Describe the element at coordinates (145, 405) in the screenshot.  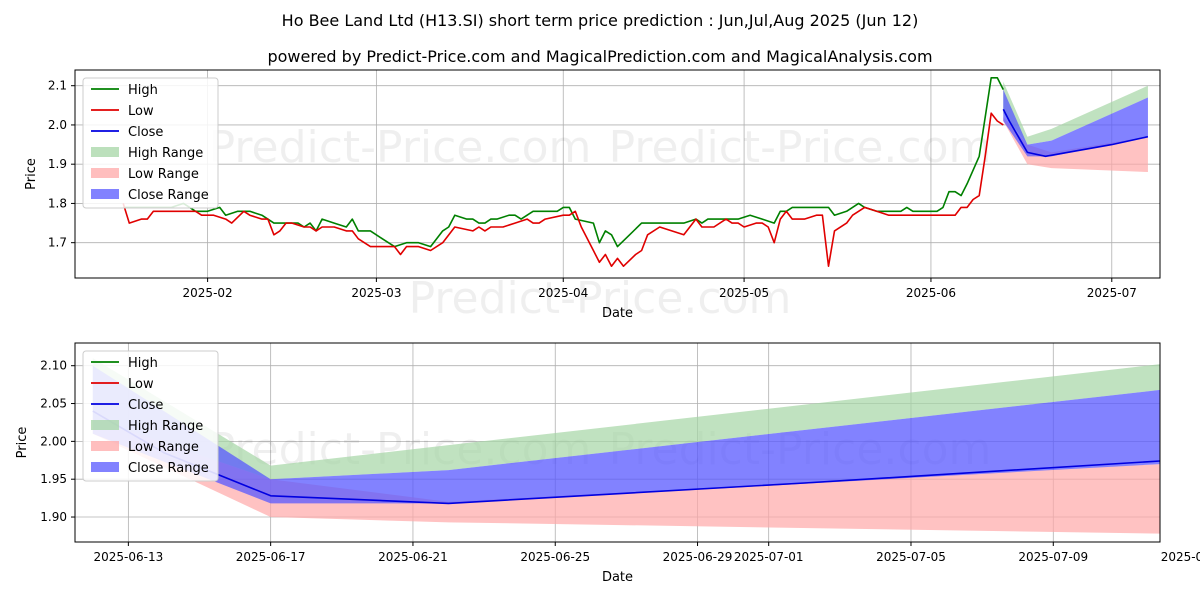
I see `bottom-legend-label-close: Close` at that location.